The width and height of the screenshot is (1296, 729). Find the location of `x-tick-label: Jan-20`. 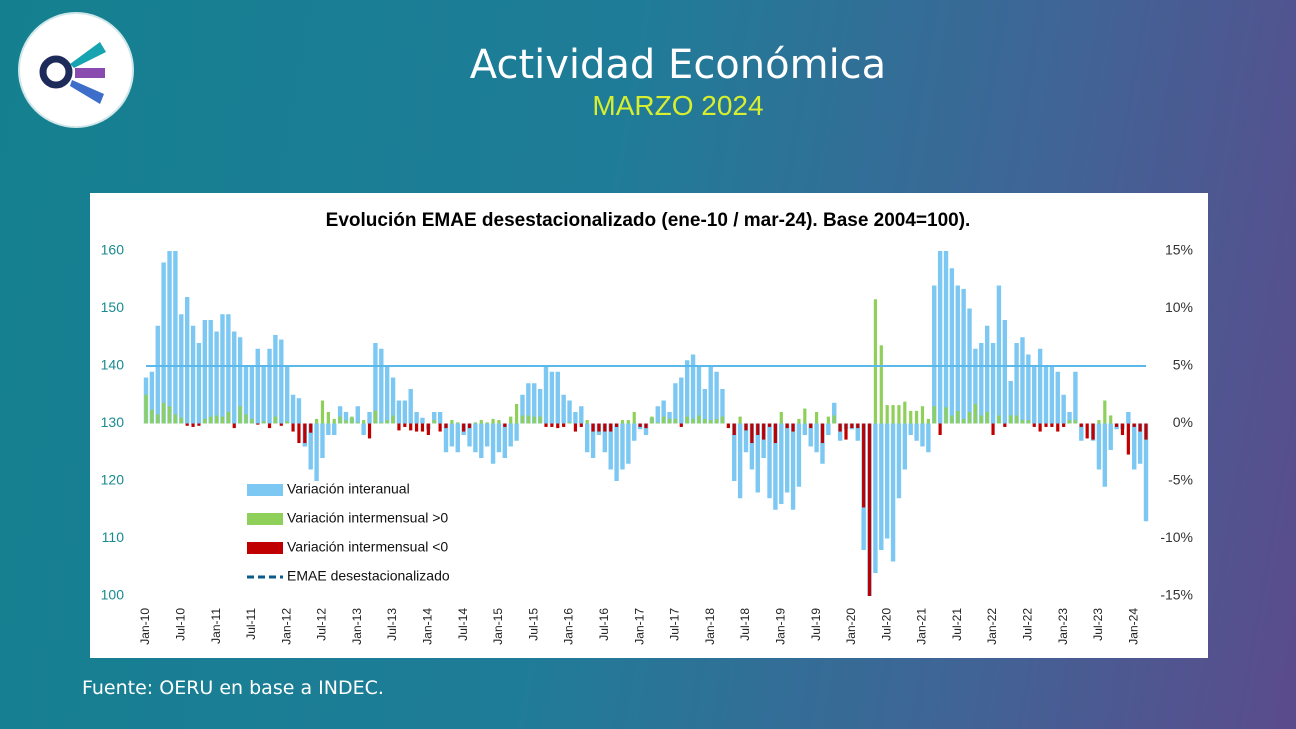

x-tick-label: Jan-20 is located at coordinates (851, 626).